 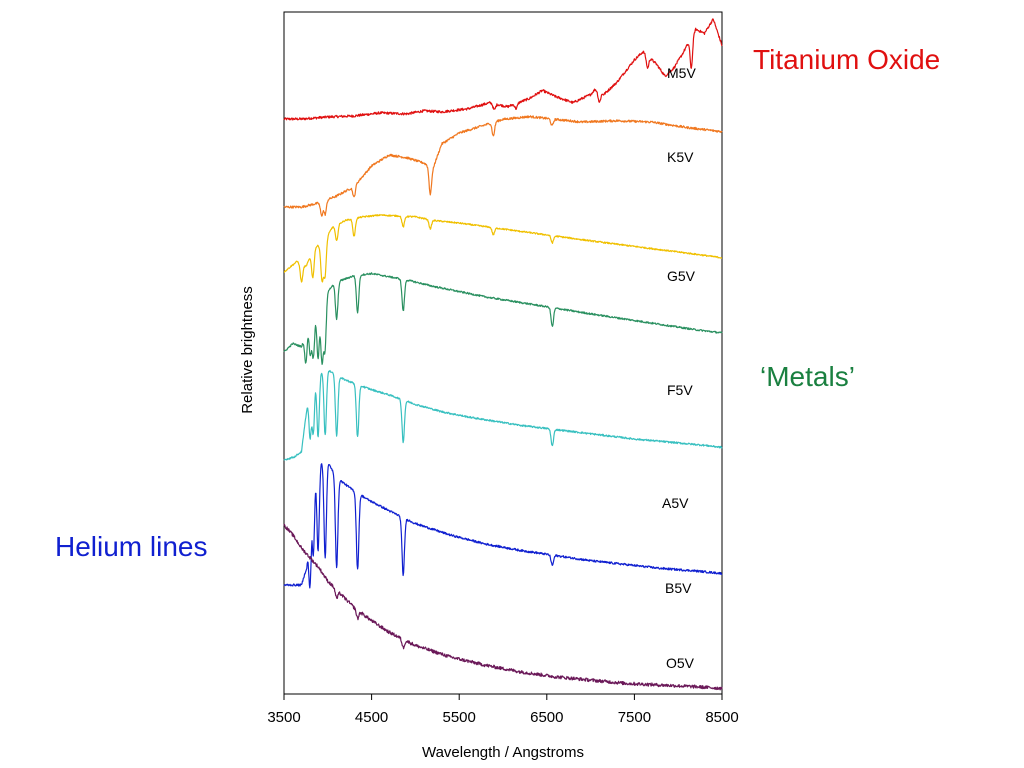 What do you see at coordinates (634, 717) in the screenshot?
I see `x-tick-label: 7500` at bounding box center [634, 717].